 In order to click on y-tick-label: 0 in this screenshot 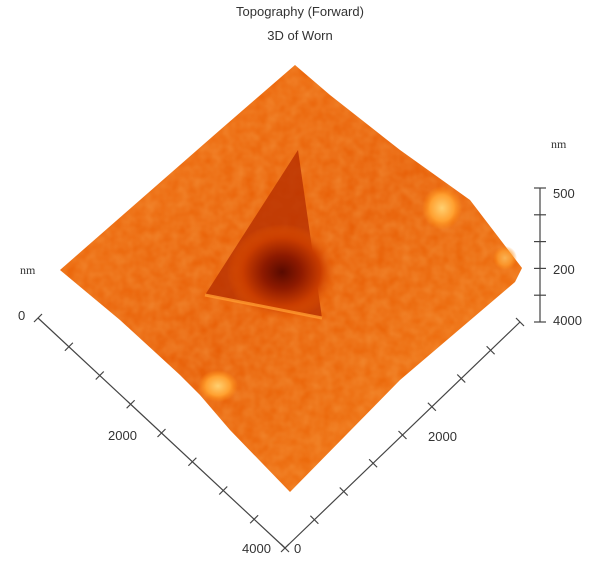, I will do `click(297, 548)`.